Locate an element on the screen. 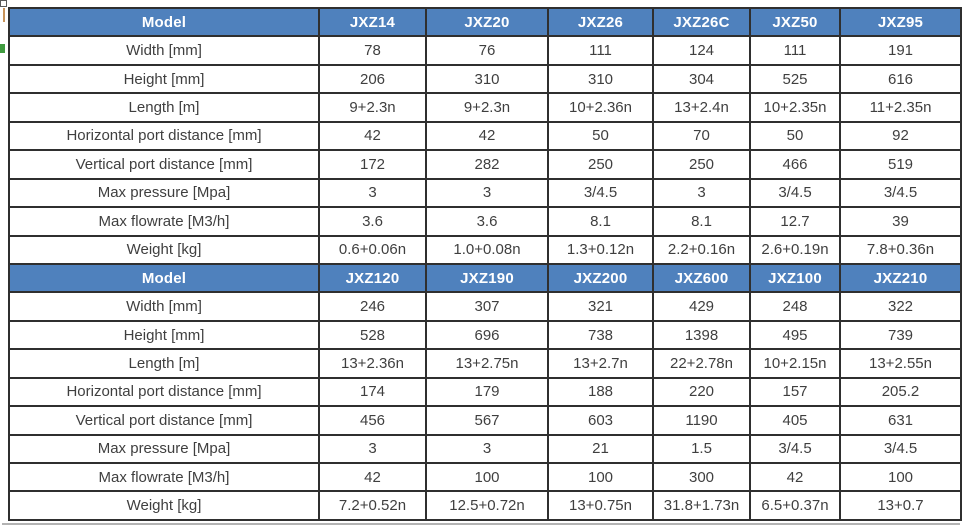 This screenshot has height=528, width=975. value-cell: 738 is located at coordinates (600, 335).